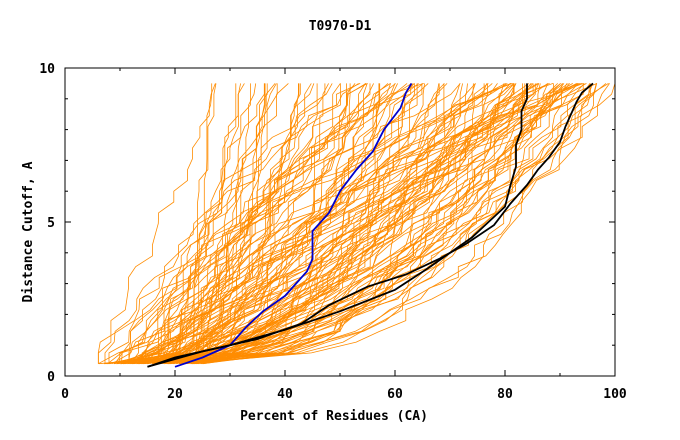  What do you see at coordinates (65, 394) in the screenshot?
I see `x-tick-label: 0` at bounding box center [65, 394].